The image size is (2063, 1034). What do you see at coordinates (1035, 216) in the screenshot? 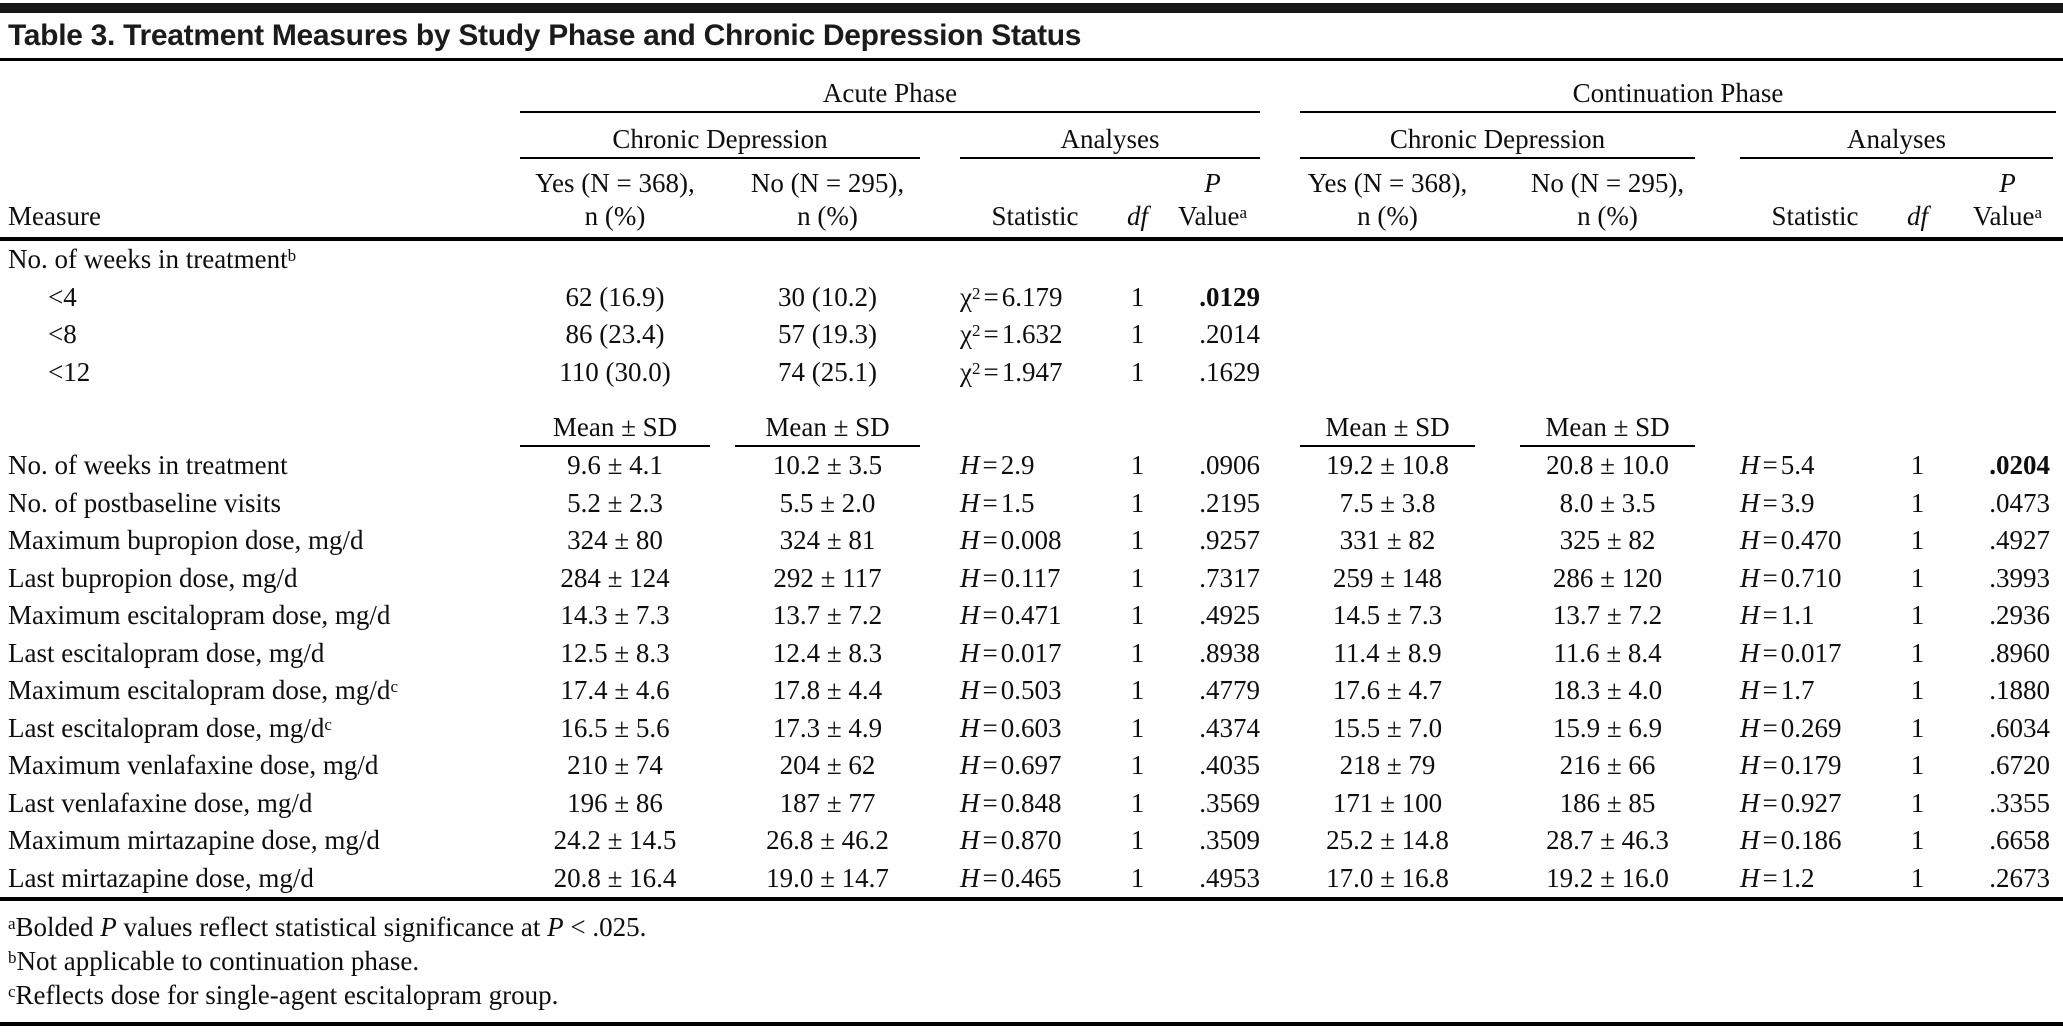
I see `acute-statistic-column-header: Statistic` at bounding box center [1035, 216].